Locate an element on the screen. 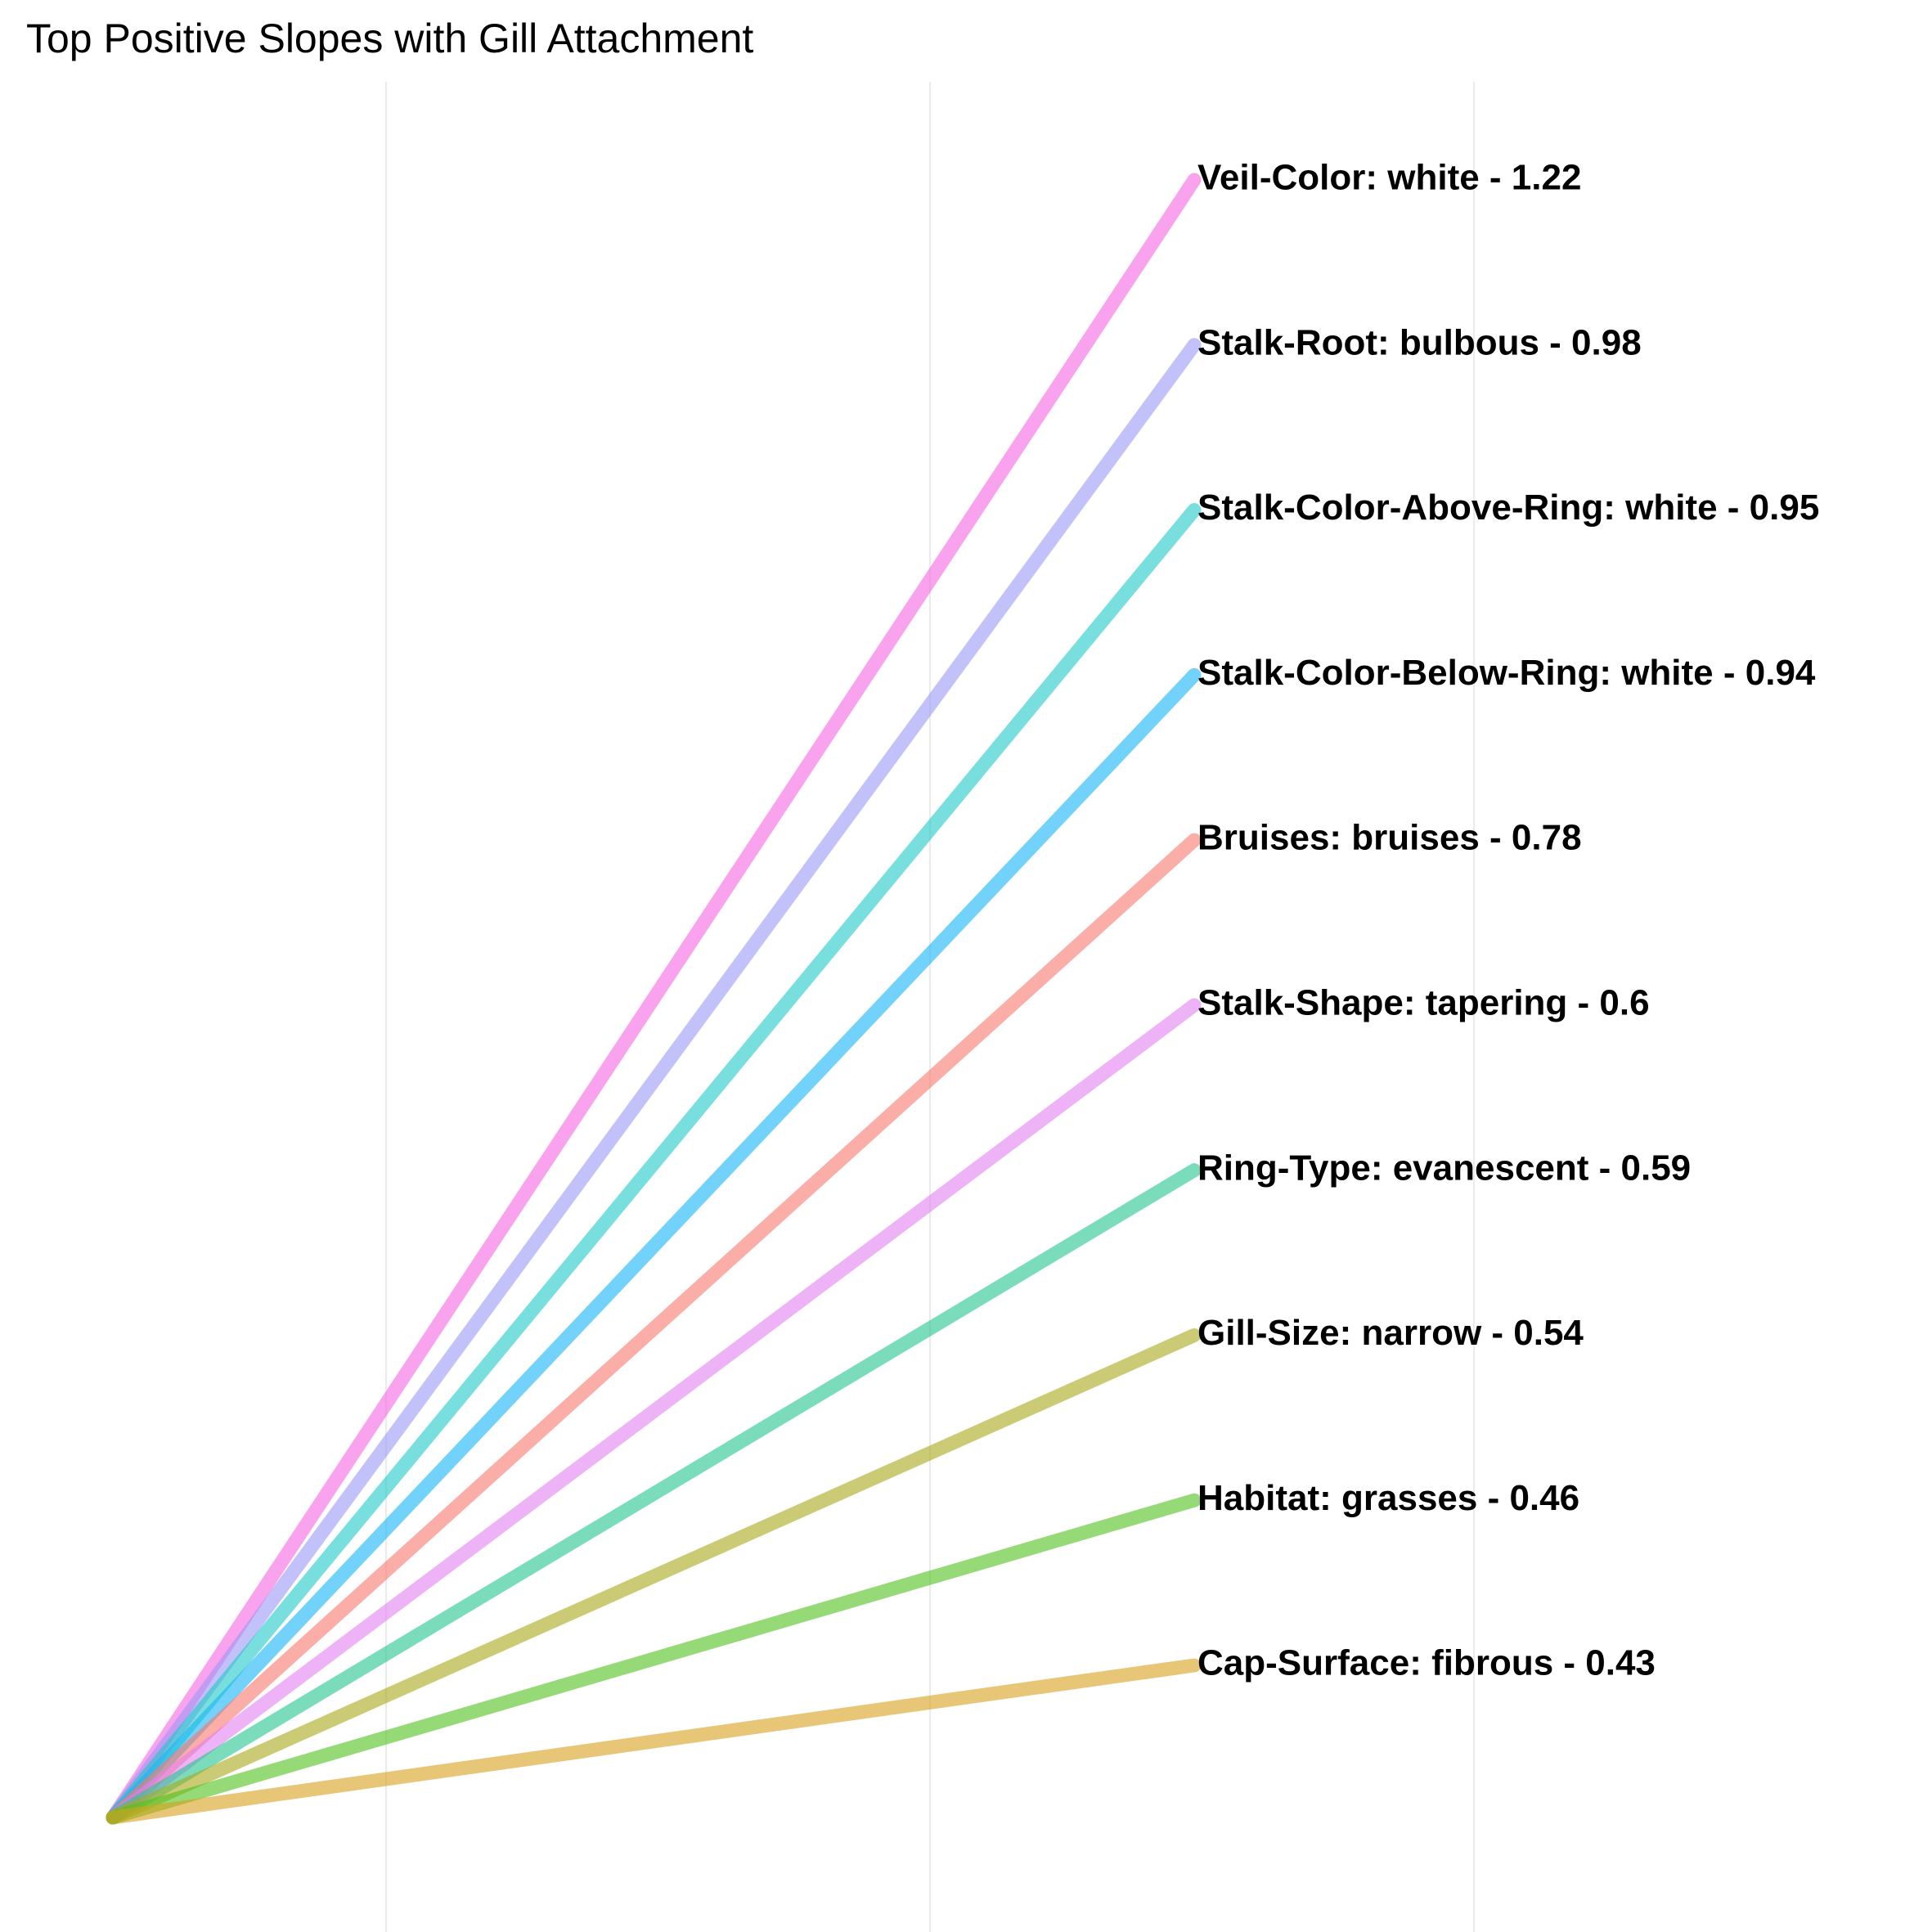 This screenshot has height=1932, width=1932. slope-label-10: Cap-Surface: fibrous - 0.43 is located at coordinates (1426, 1663).